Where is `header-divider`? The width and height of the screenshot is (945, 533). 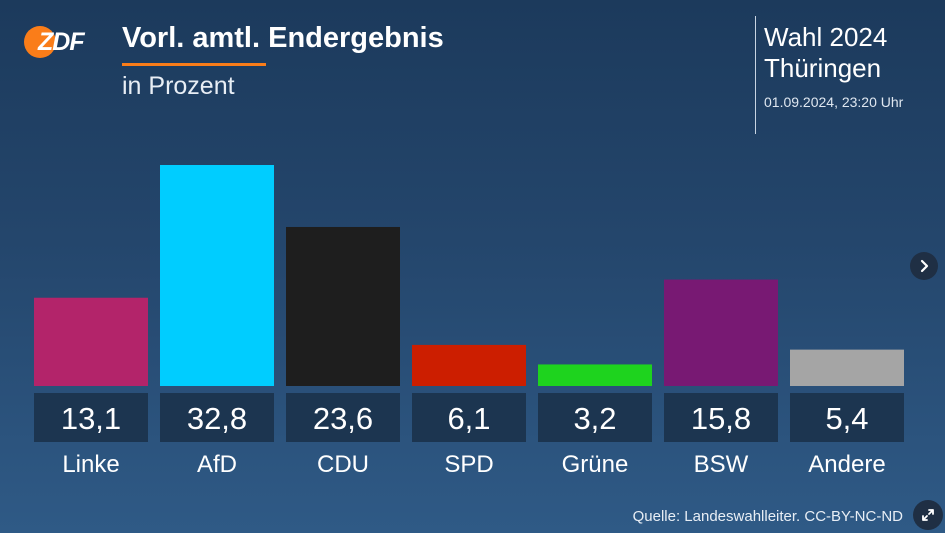 header-divider is located at coordinates (755, 75).